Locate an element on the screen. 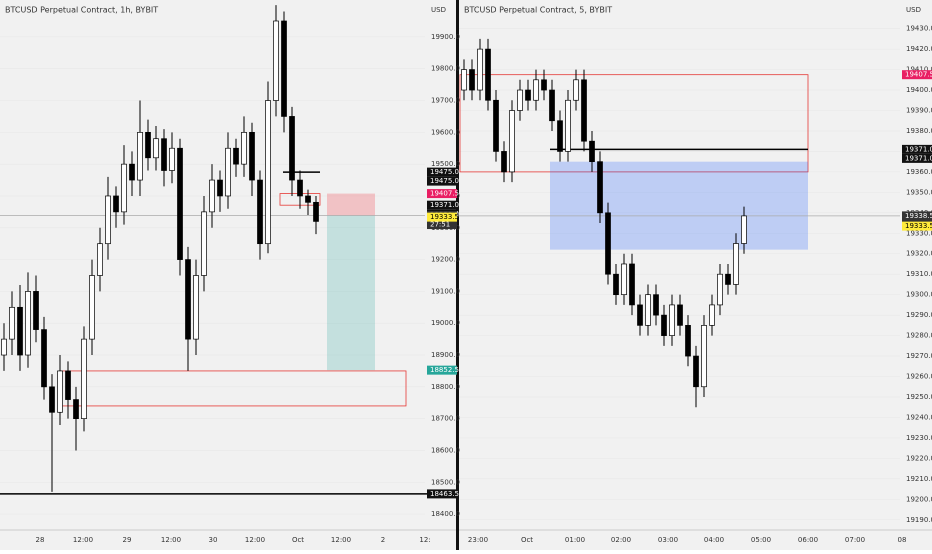 The height and width of the screenshot is (554, 932). price-tag-label: 19338.5 is located at coordinates (918, 216).